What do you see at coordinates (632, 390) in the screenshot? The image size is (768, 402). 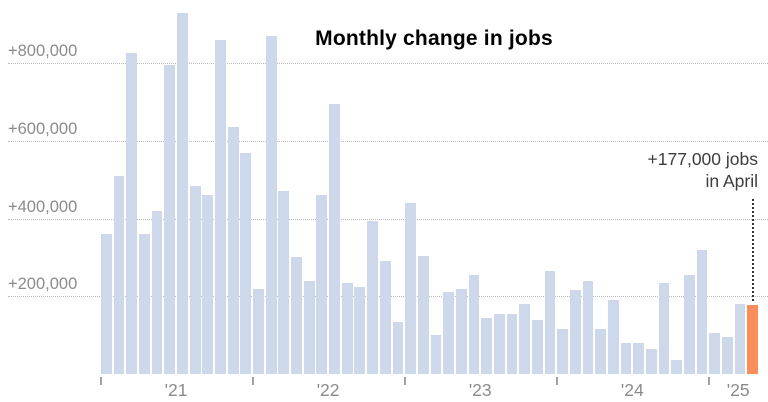 I see `x-year-label: '24` at bounding box center [632, 390].